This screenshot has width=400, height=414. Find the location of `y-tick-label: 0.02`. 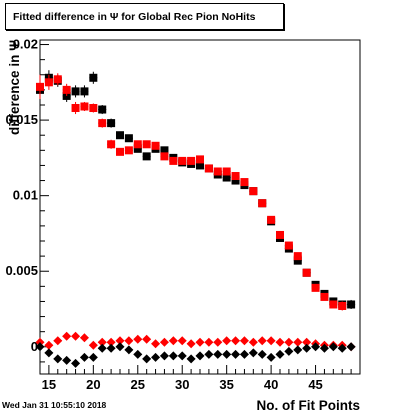

y-tick-label: 0.02 is located at coordinates (25, 44).